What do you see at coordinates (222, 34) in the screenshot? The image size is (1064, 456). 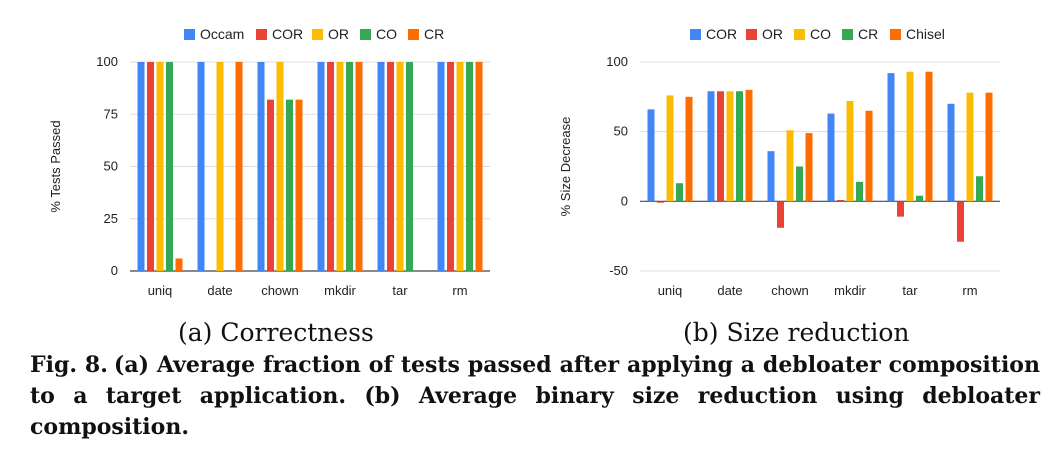 I see `legend-label: Occam` at bounding box center [222, 34].